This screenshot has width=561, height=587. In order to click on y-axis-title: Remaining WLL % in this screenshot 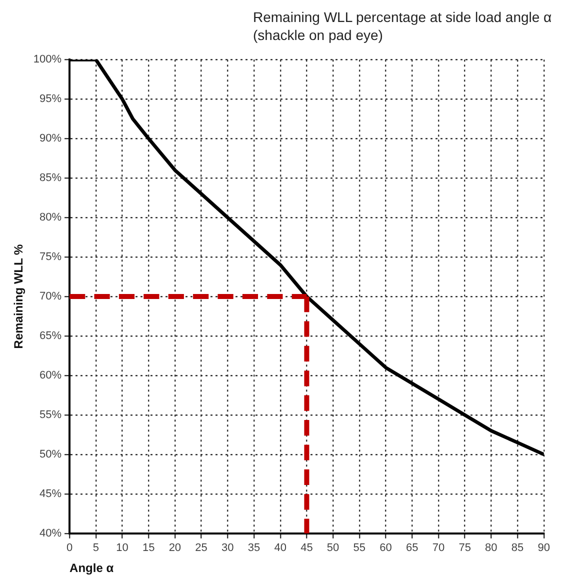, I will do `click(19, 296)`.